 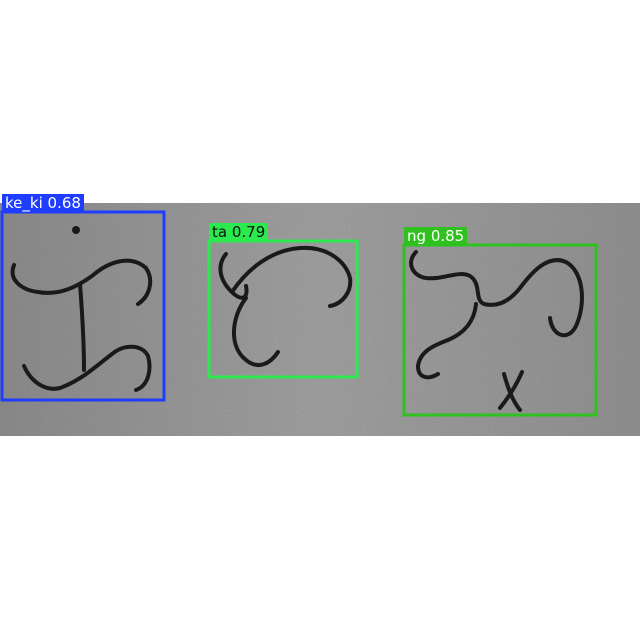 I want to click on detection-label-ke-ki: ke_ki 0.68, so click(x=43, y=203).